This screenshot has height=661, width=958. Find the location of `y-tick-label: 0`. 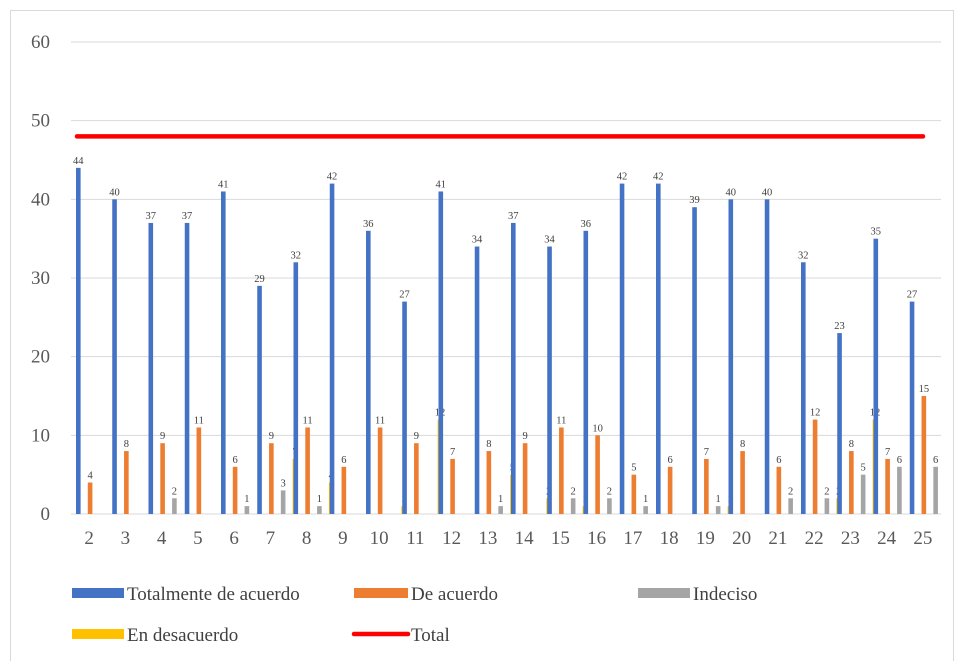

y-tick-label: 0 is located at coordinates (46, 514).